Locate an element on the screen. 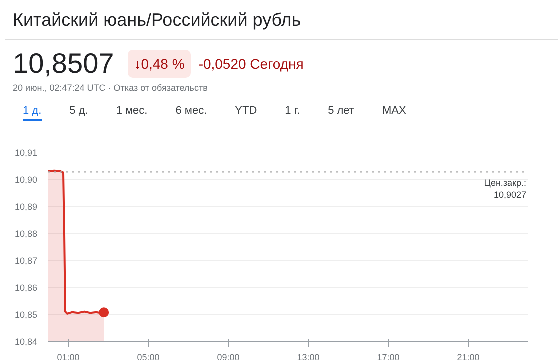 Image resolution: width=558 pixels, height=360 pixels. y-tick-label: 10,90 is located at coordinates (26, 180).